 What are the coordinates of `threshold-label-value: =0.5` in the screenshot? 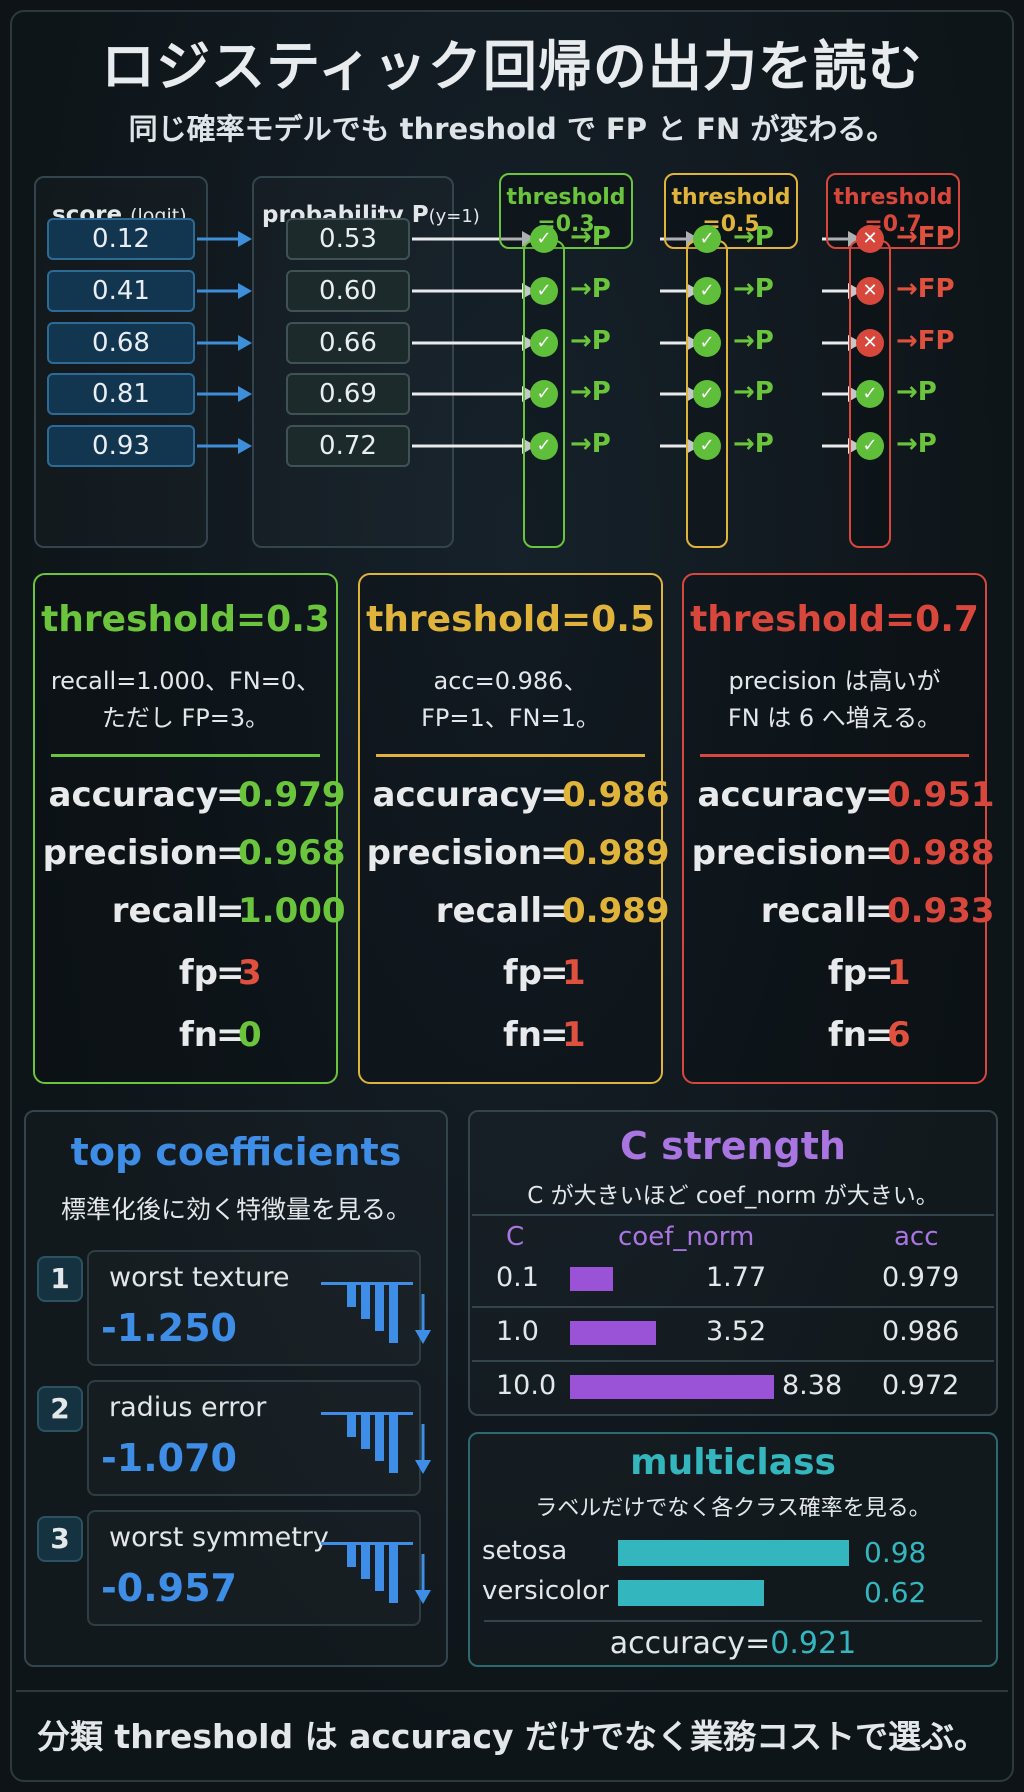 It's located at (731, 224).